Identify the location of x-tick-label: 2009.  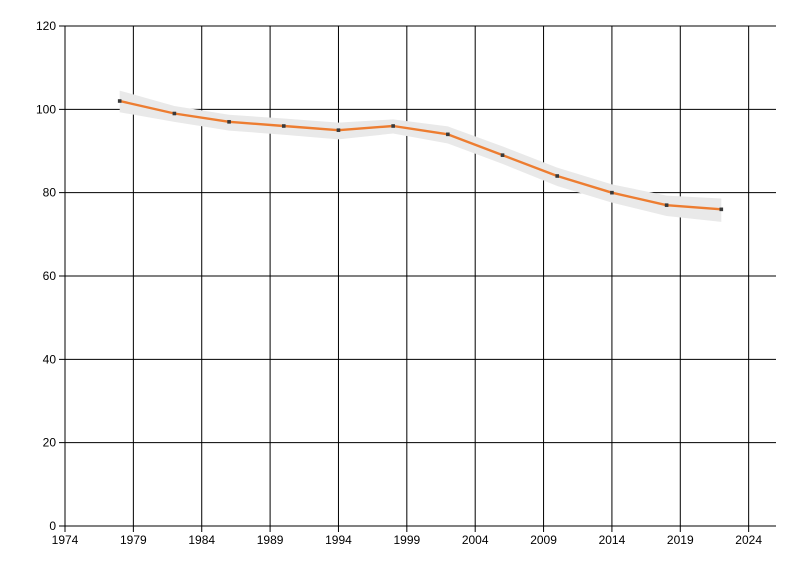
(543, 540).